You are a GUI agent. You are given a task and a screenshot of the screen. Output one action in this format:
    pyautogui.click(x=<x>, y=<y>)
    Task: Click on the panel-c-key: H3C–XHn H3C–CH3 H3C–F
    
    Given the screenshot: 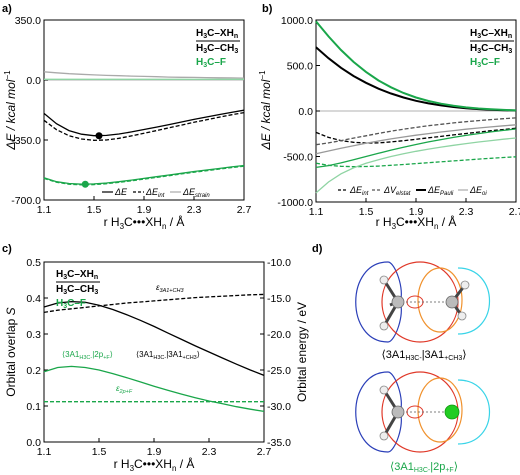 What is the action you would take?
    pyautogui.click(x=78, y=289)
    